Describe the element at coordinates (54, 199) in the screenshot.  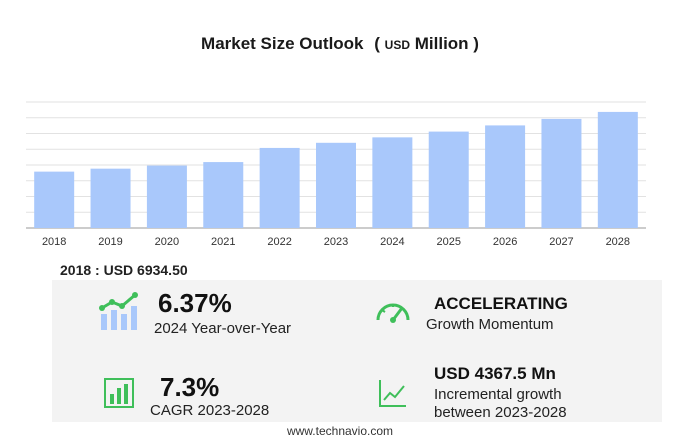
I see `bar-2018` at that location.